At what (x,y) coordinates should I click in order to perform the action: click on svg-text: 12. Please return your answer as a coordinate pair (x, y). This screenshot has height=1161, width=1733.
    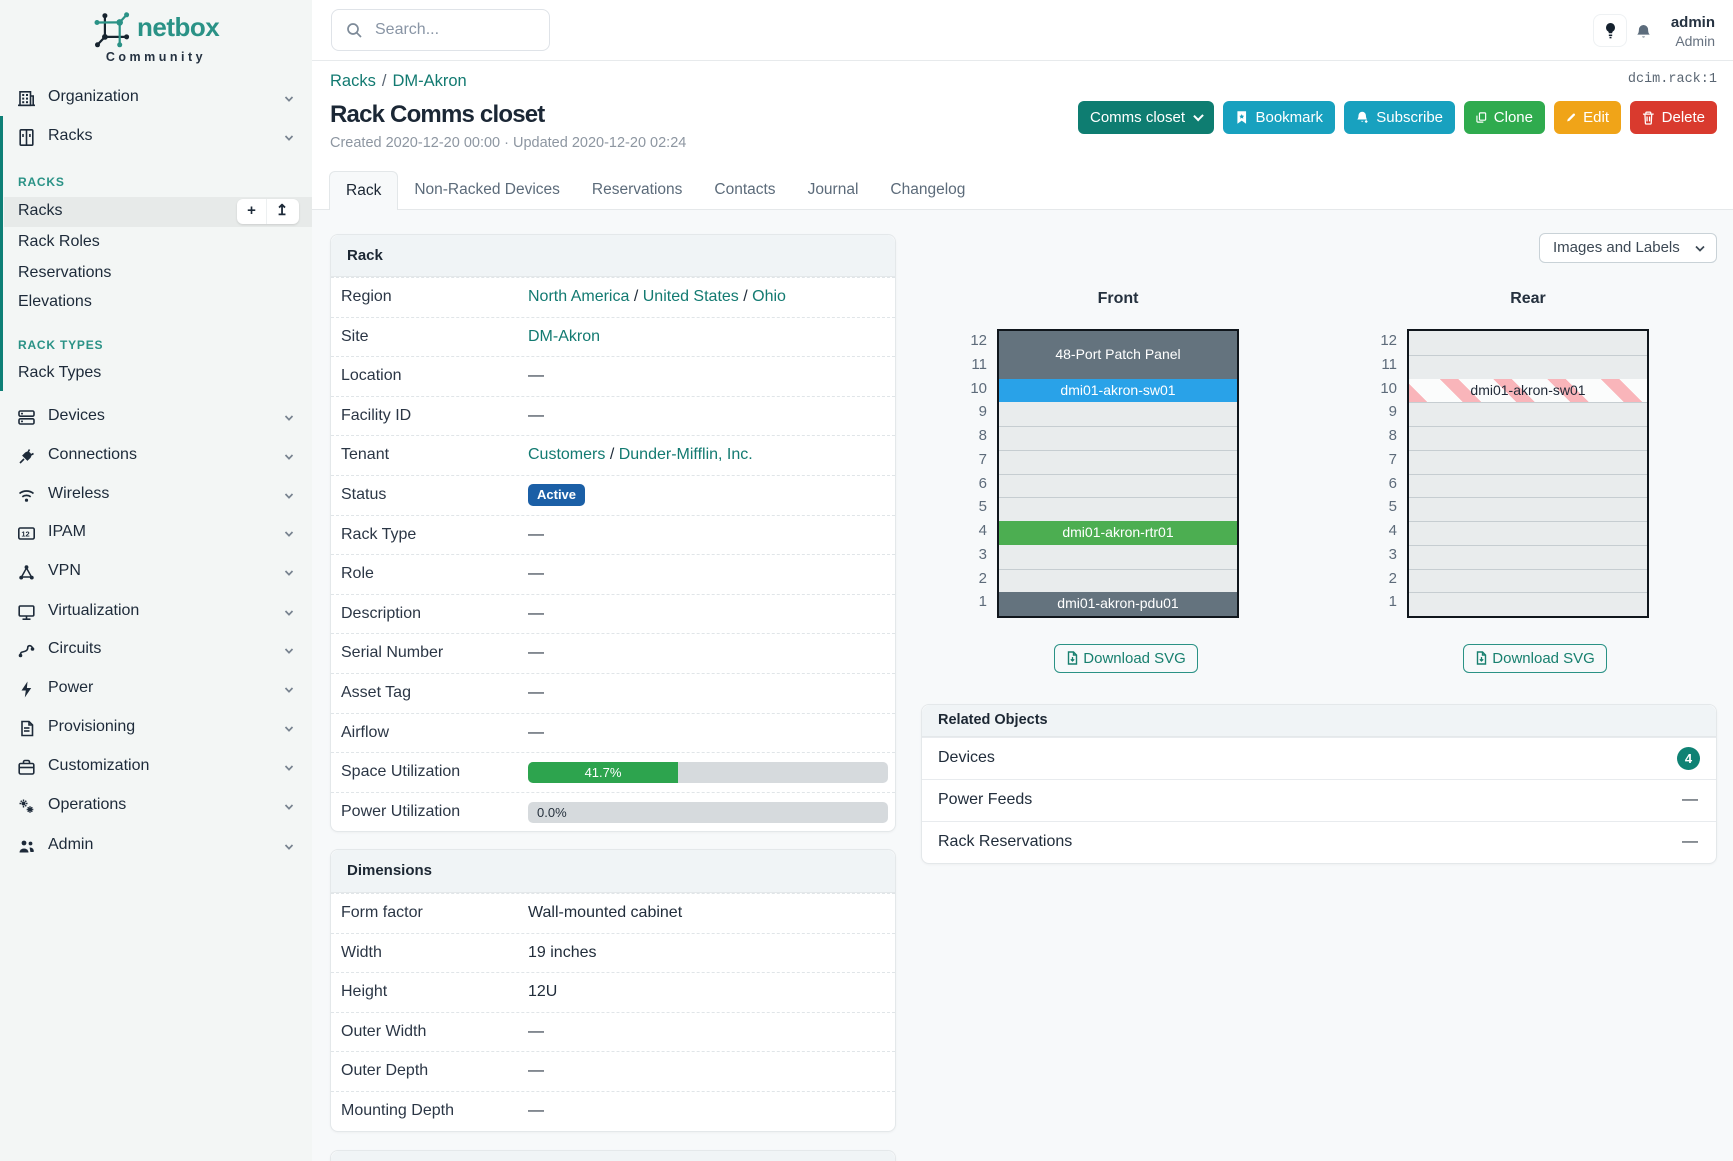
    Looking at the image, I should click on (25, 533).